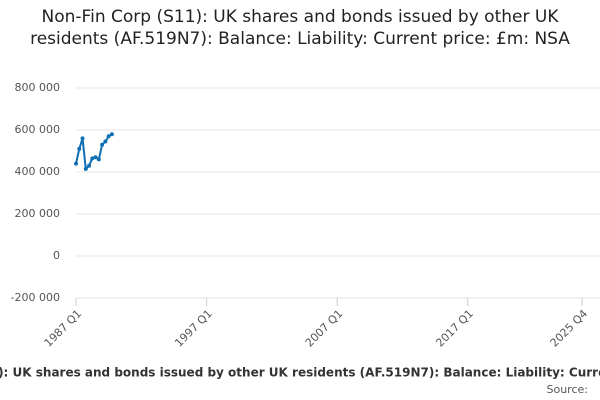 The image size is (600, 400). Describe the element at coordinates (454, 328) in the screenshot. I see `x-tick-label: 2017 Q1` at that location.